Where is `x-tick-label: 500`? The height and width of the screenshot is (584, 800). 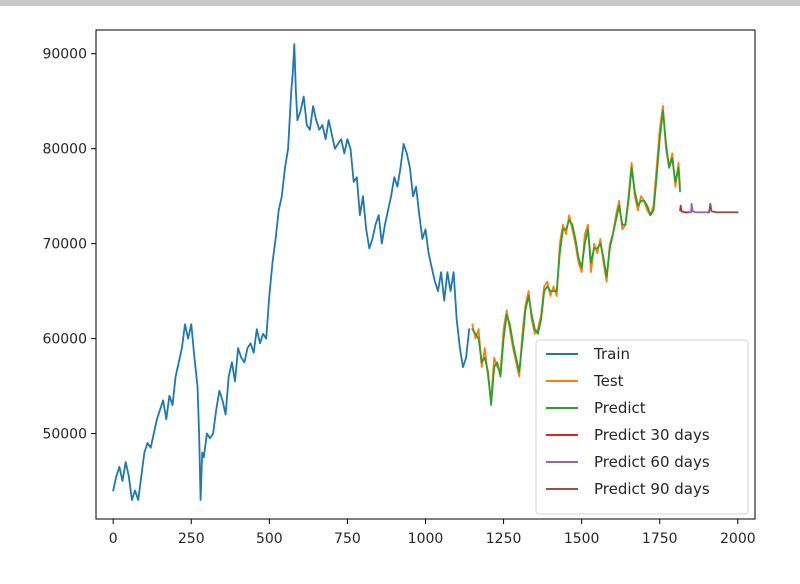
x-tick-label: 500 is located at coordinates (269, 539).